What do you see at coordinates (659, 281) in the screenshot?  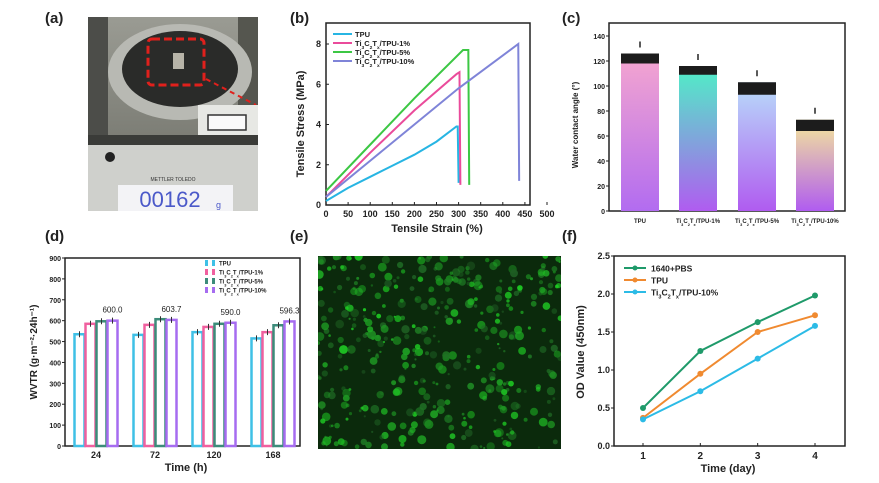 I see `chart-f-legend-label: TPU` at bounding box center [659, 281].